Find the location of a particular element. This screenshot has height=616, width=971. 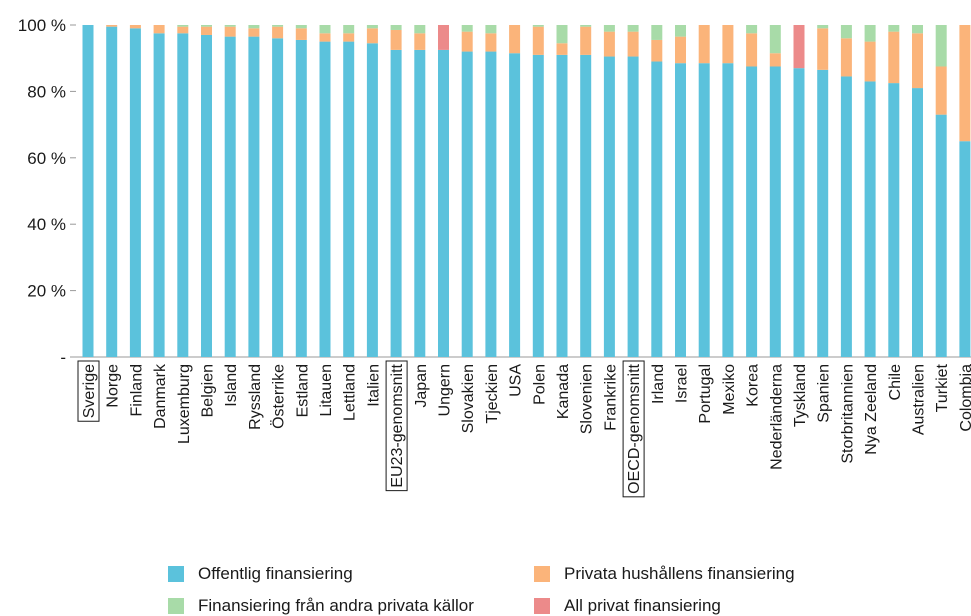

x-tick-label-group: Luxemburg is located at coordinates (184, 404).